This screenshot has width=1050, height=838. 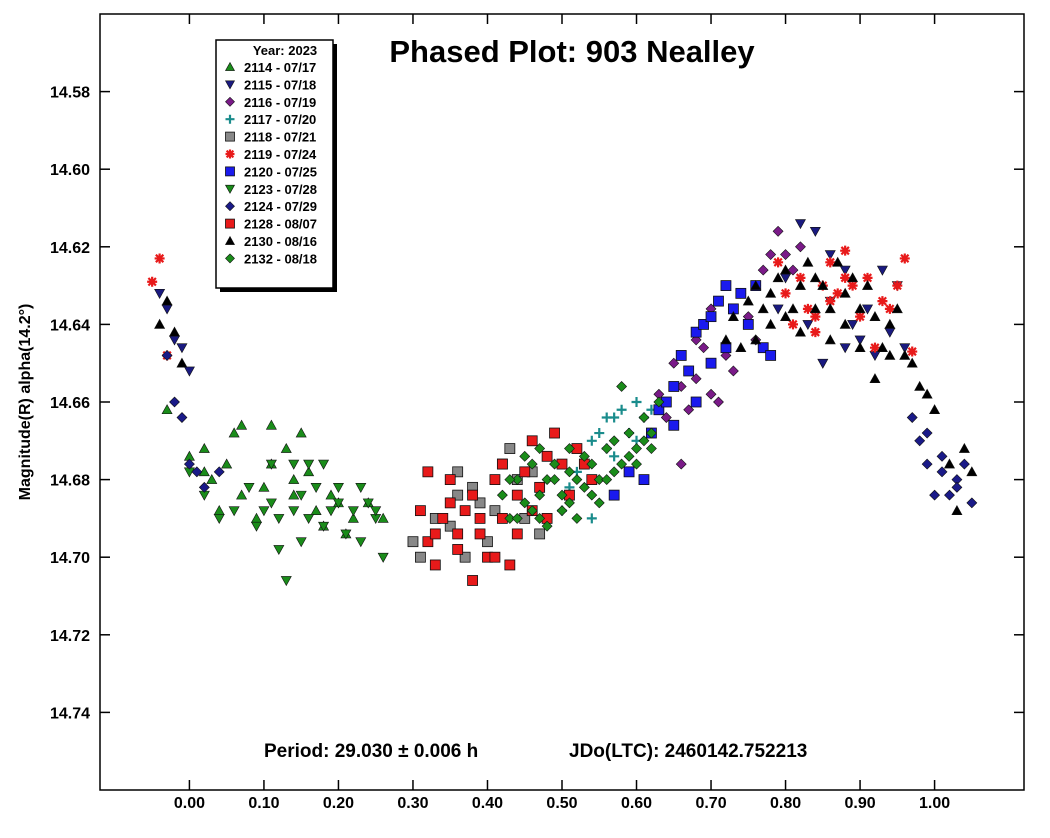 What do you see at coordinates (710, 803) in the screenshot?
I see `x-tick-label: 0.70` at bounding box center [710, 803].